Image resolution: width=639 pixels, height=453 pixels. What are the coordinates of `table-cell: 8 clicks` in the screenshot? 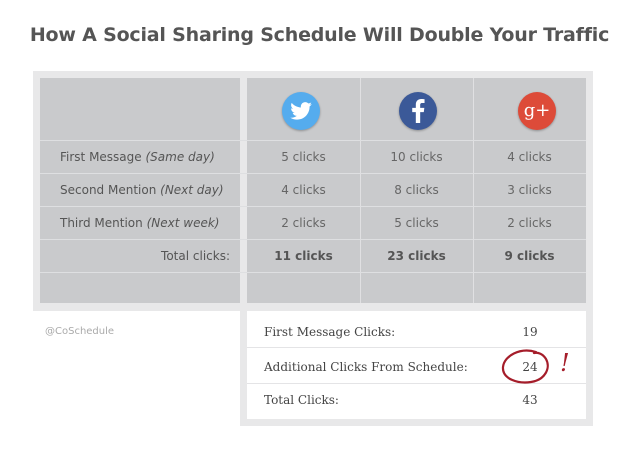 It's located at (416, 190).